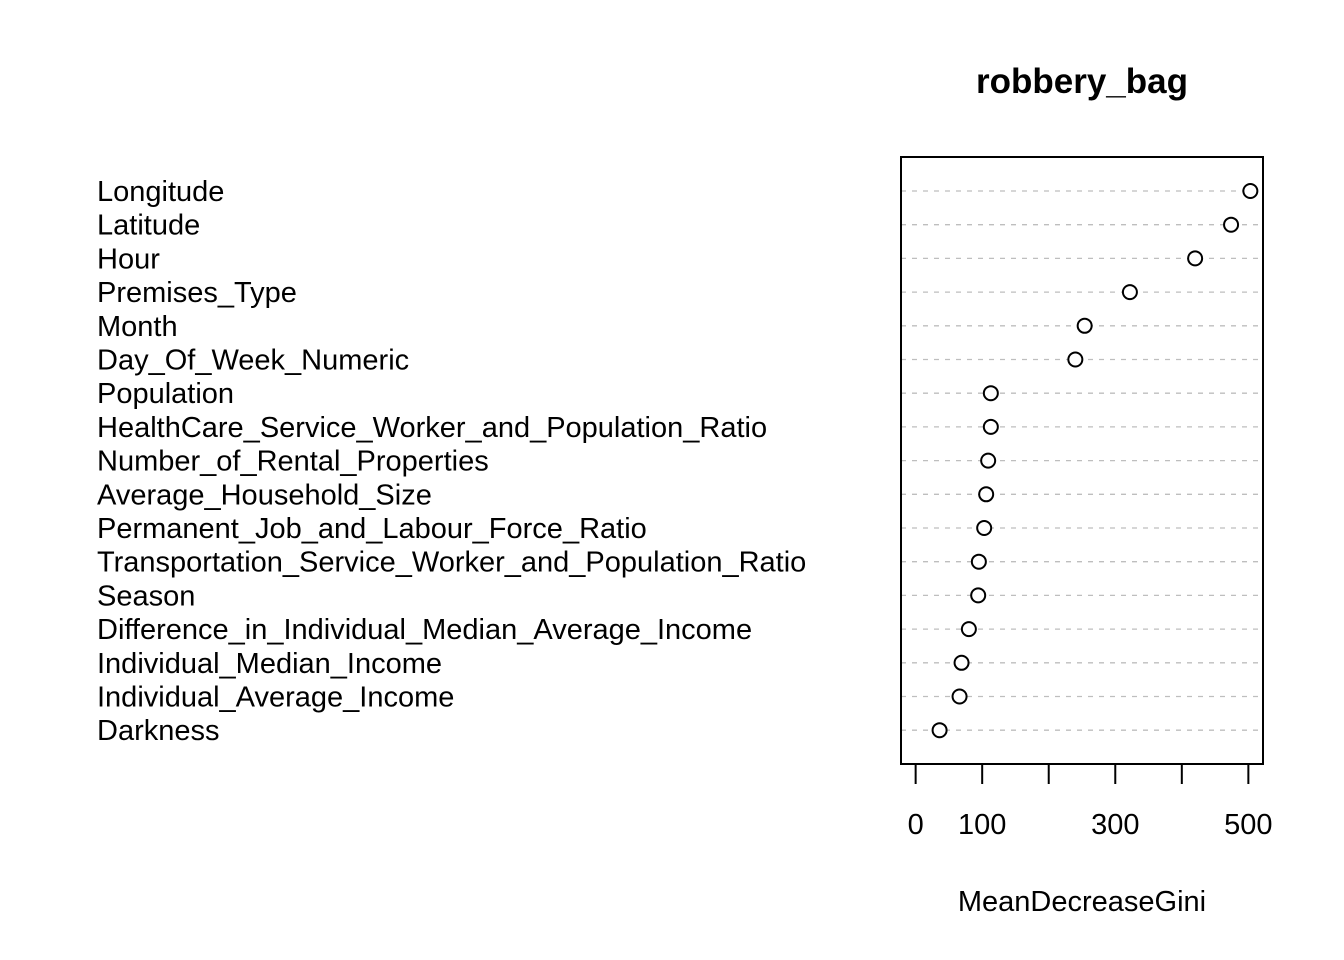  I want to click on data-points, so click(1095, 461).